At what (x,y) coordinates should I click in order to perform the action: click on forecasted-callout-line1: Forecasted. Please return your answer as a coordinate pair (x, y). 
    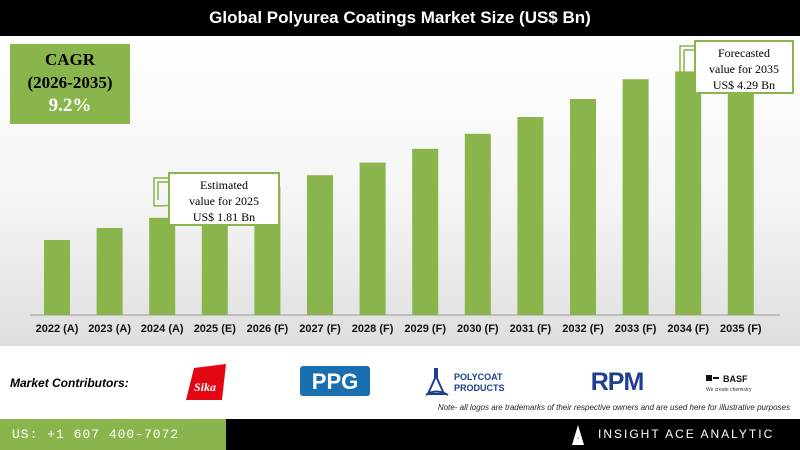
    Looking at the image, I should click on (744, 53).